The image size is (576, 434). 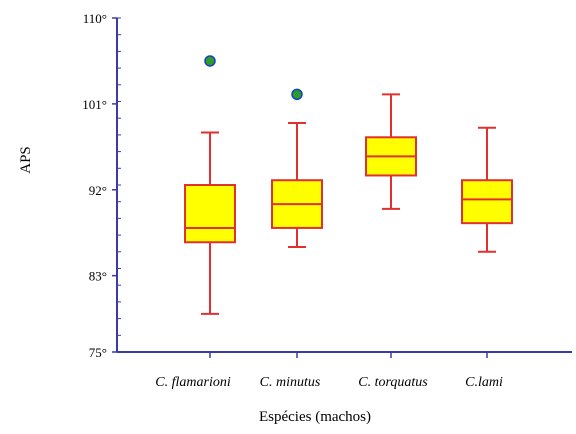 I want to click on category-label: C. minutus, so click(x=290, y=382).